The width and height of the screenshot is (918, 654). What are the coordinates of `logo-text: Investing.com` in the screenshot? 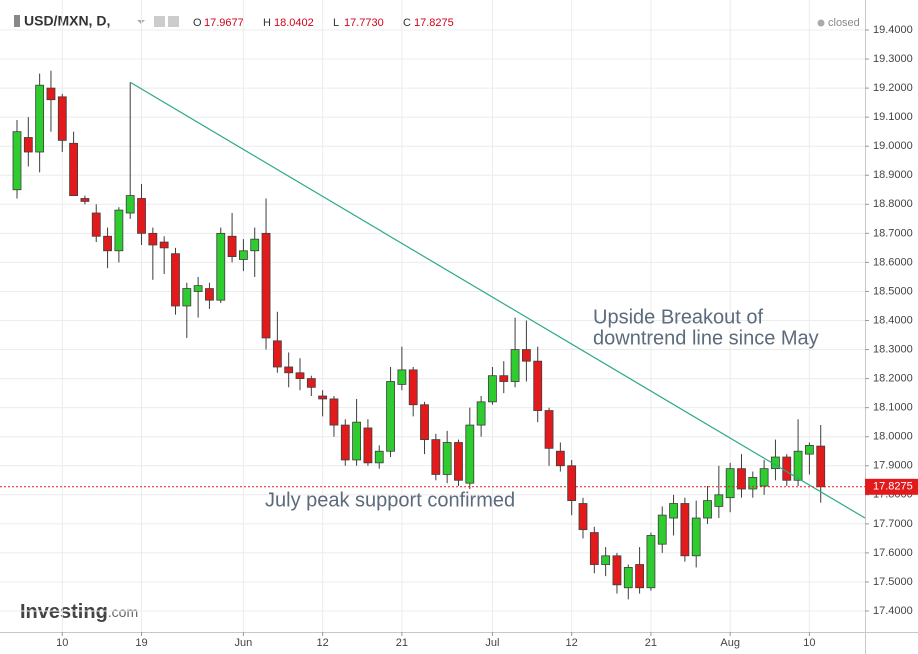 It's located at (79, 612).